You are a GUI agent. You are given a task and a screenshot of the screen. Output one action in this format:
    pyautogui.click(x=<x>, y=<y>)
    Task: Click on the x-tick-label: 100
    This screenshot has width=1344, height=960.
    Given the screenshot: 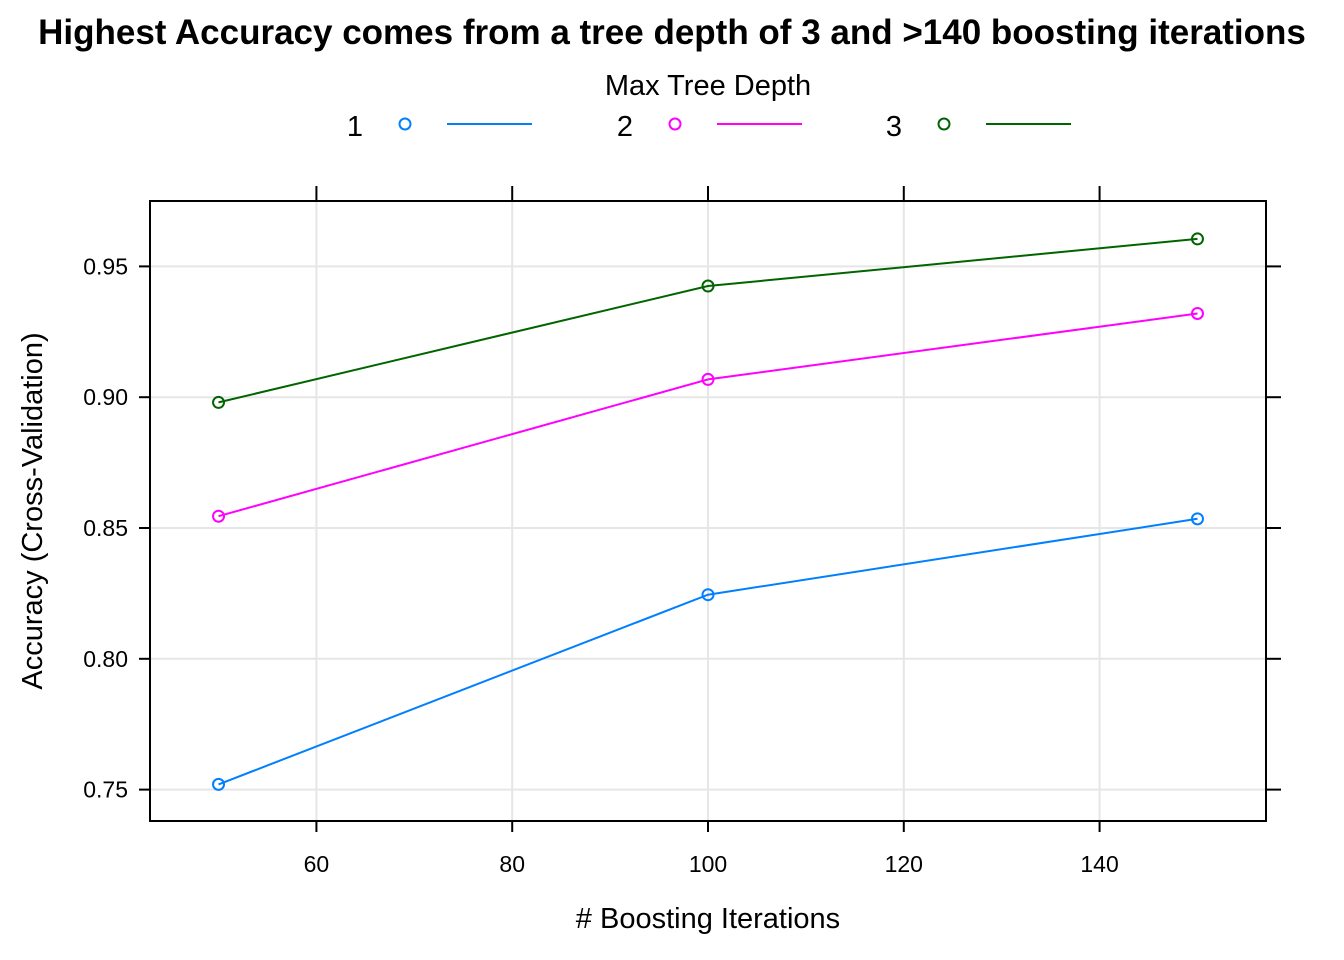 What is the action you would take?
    pyautogui.click(x=708, y=864)
    